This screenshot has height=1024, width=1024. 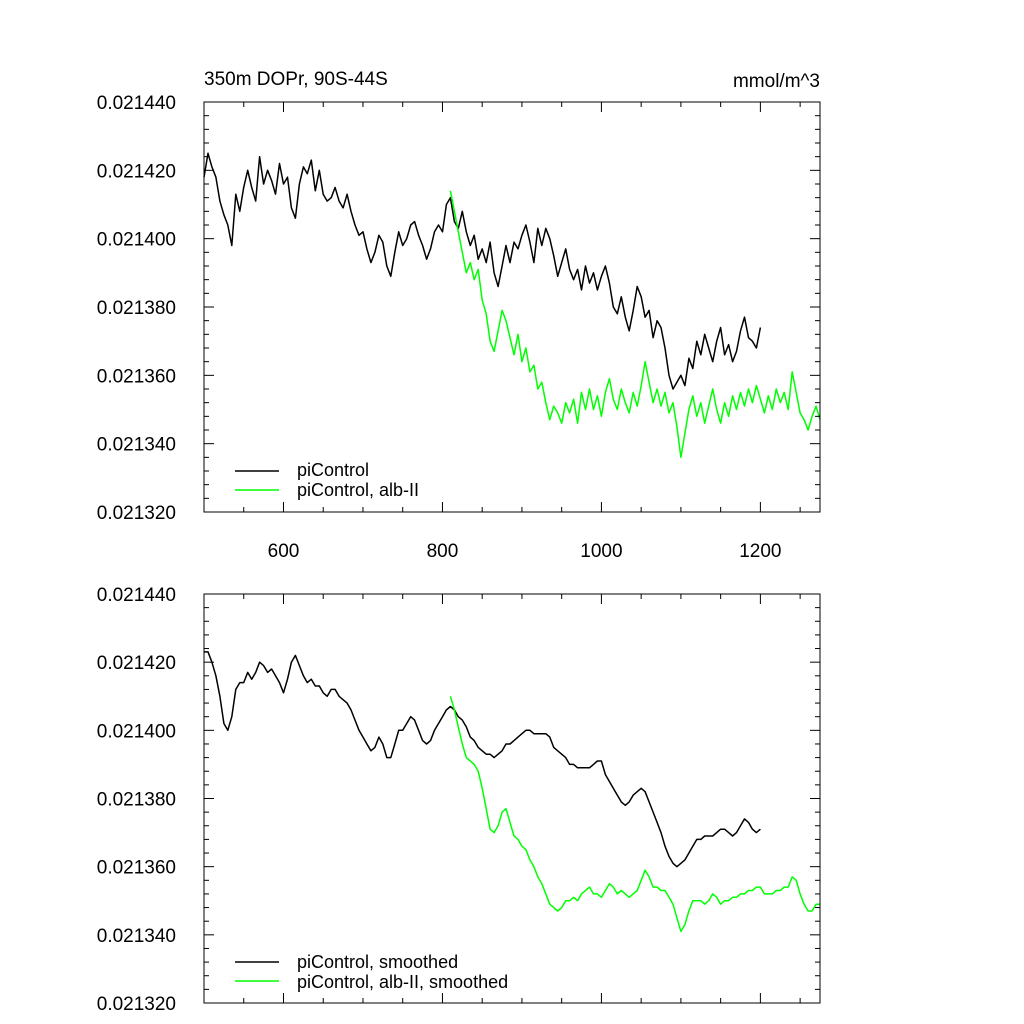 What do you see at coordinates (284, 551) in the screenshot?
I see `x-tick-label: 600` at bounding box center [284, 551].